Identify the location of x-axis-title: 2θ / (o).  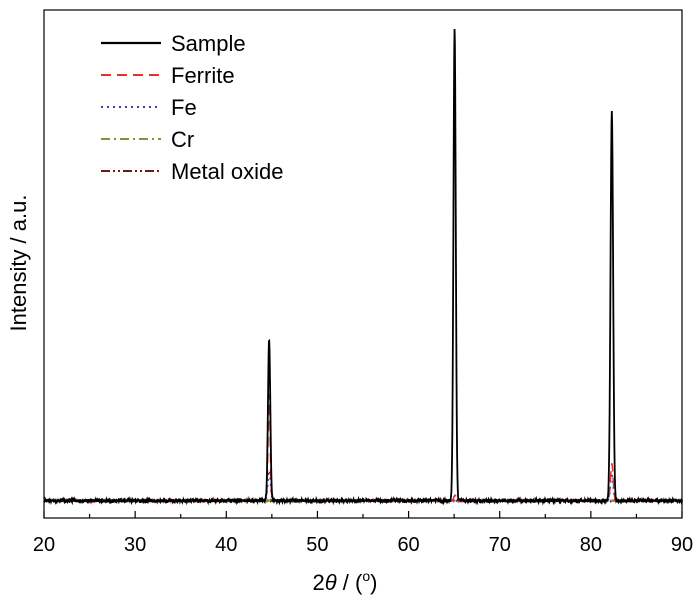
(345, 581).